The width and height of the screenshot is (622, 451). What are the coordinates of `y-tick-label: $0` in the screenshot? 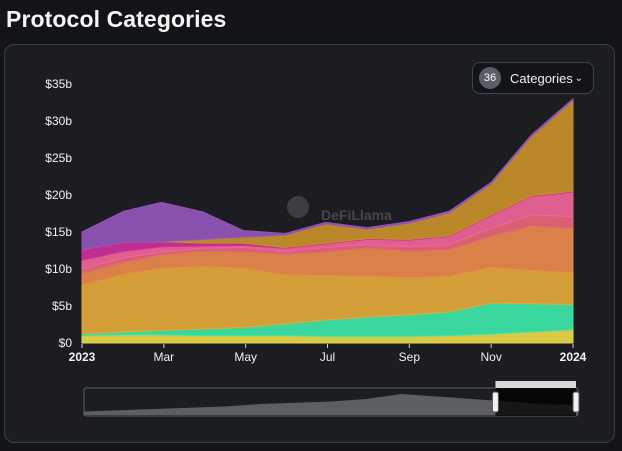 It's located at (66, 343).